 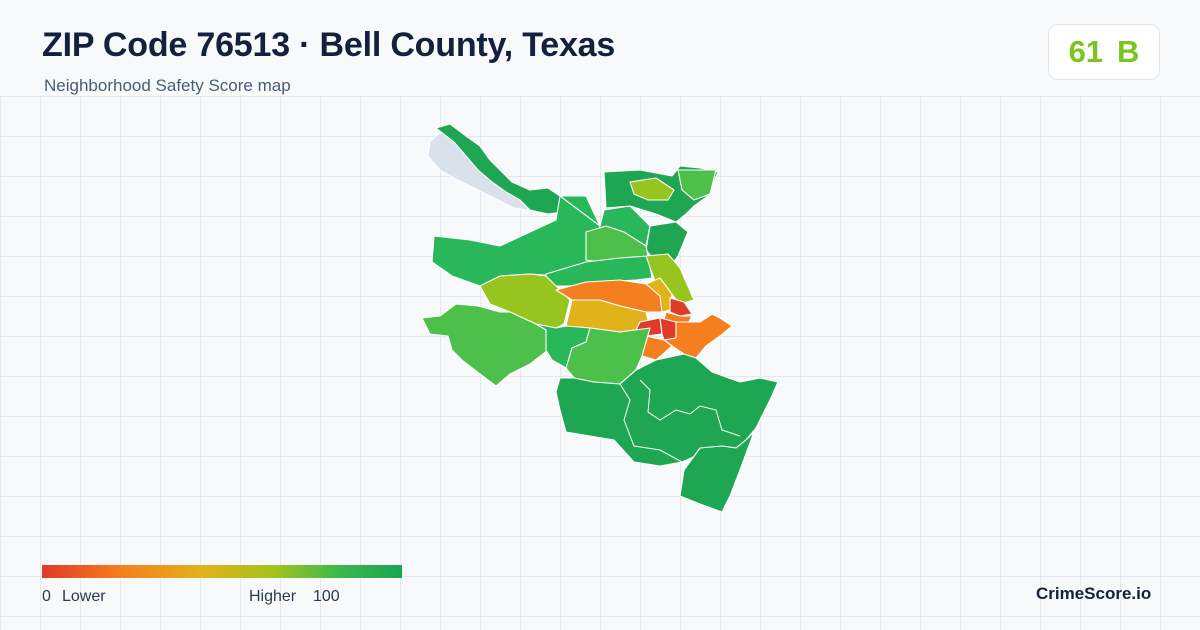 What do you see at coordinates (681, 307) in the screenshot?
I see `region-east-red-north` at bounding box center [681, 307].